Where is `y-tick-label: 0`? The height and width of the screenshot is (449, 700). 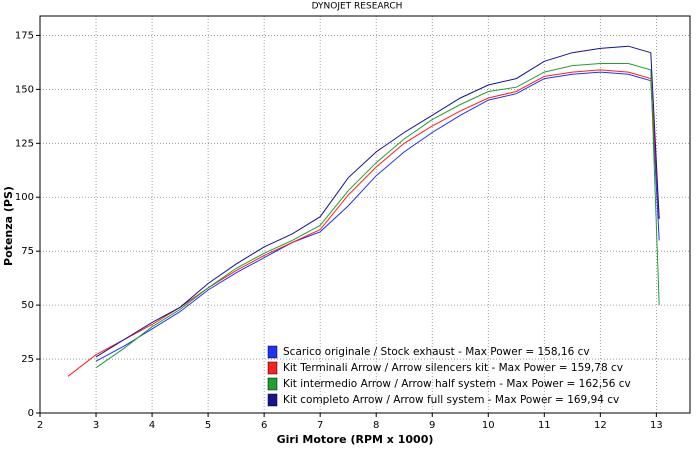
y-tick-label: 0 is located at coordinates (31, 413).